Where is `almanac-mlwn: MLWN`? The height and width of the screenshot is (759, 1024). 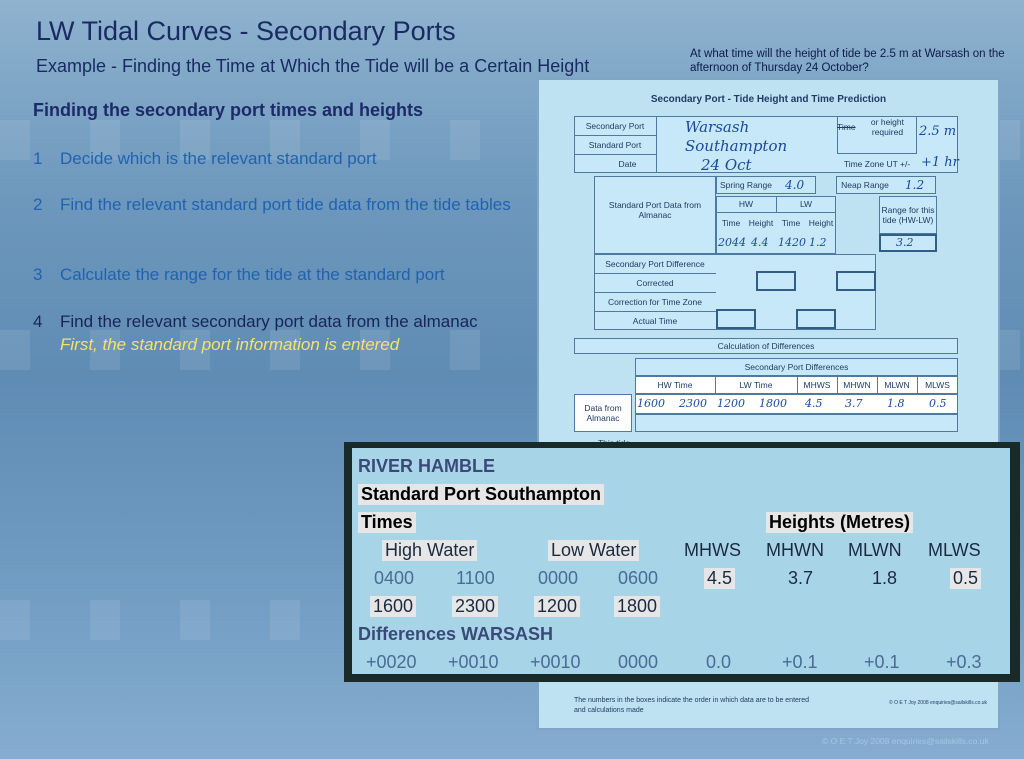
almanac-mlwn: MLWN is located at coordinates (875, 550).